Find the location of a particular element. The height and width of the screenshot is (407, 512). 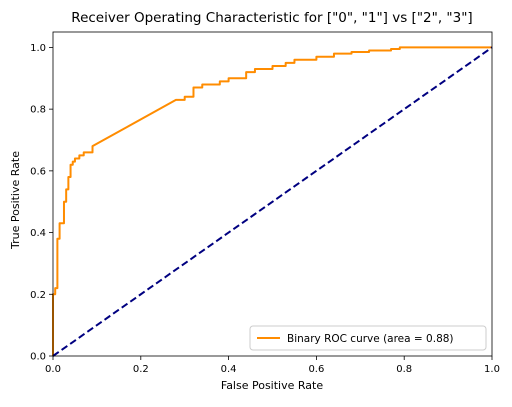

y-tick-label: 0.0 is located at coordinates (38, 357).